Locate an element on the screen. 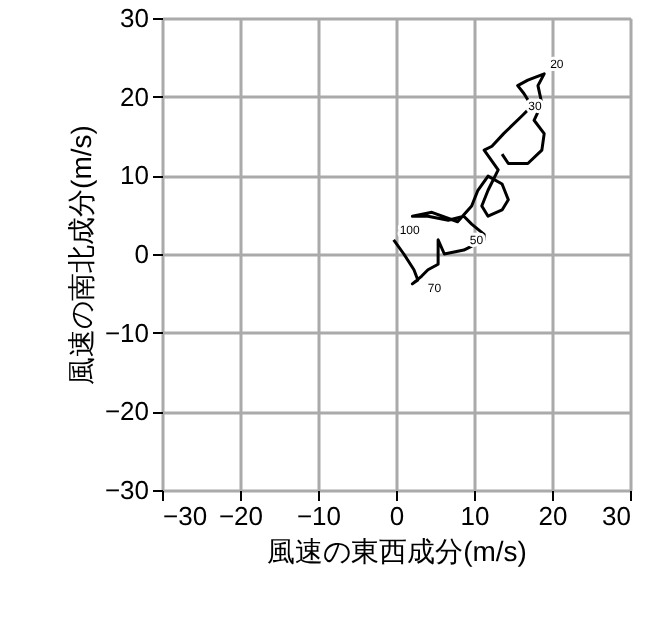 The image size is (664, 638). x-axis-title: 風速の東西成分(m/s) is located at coordinates (397, 551).